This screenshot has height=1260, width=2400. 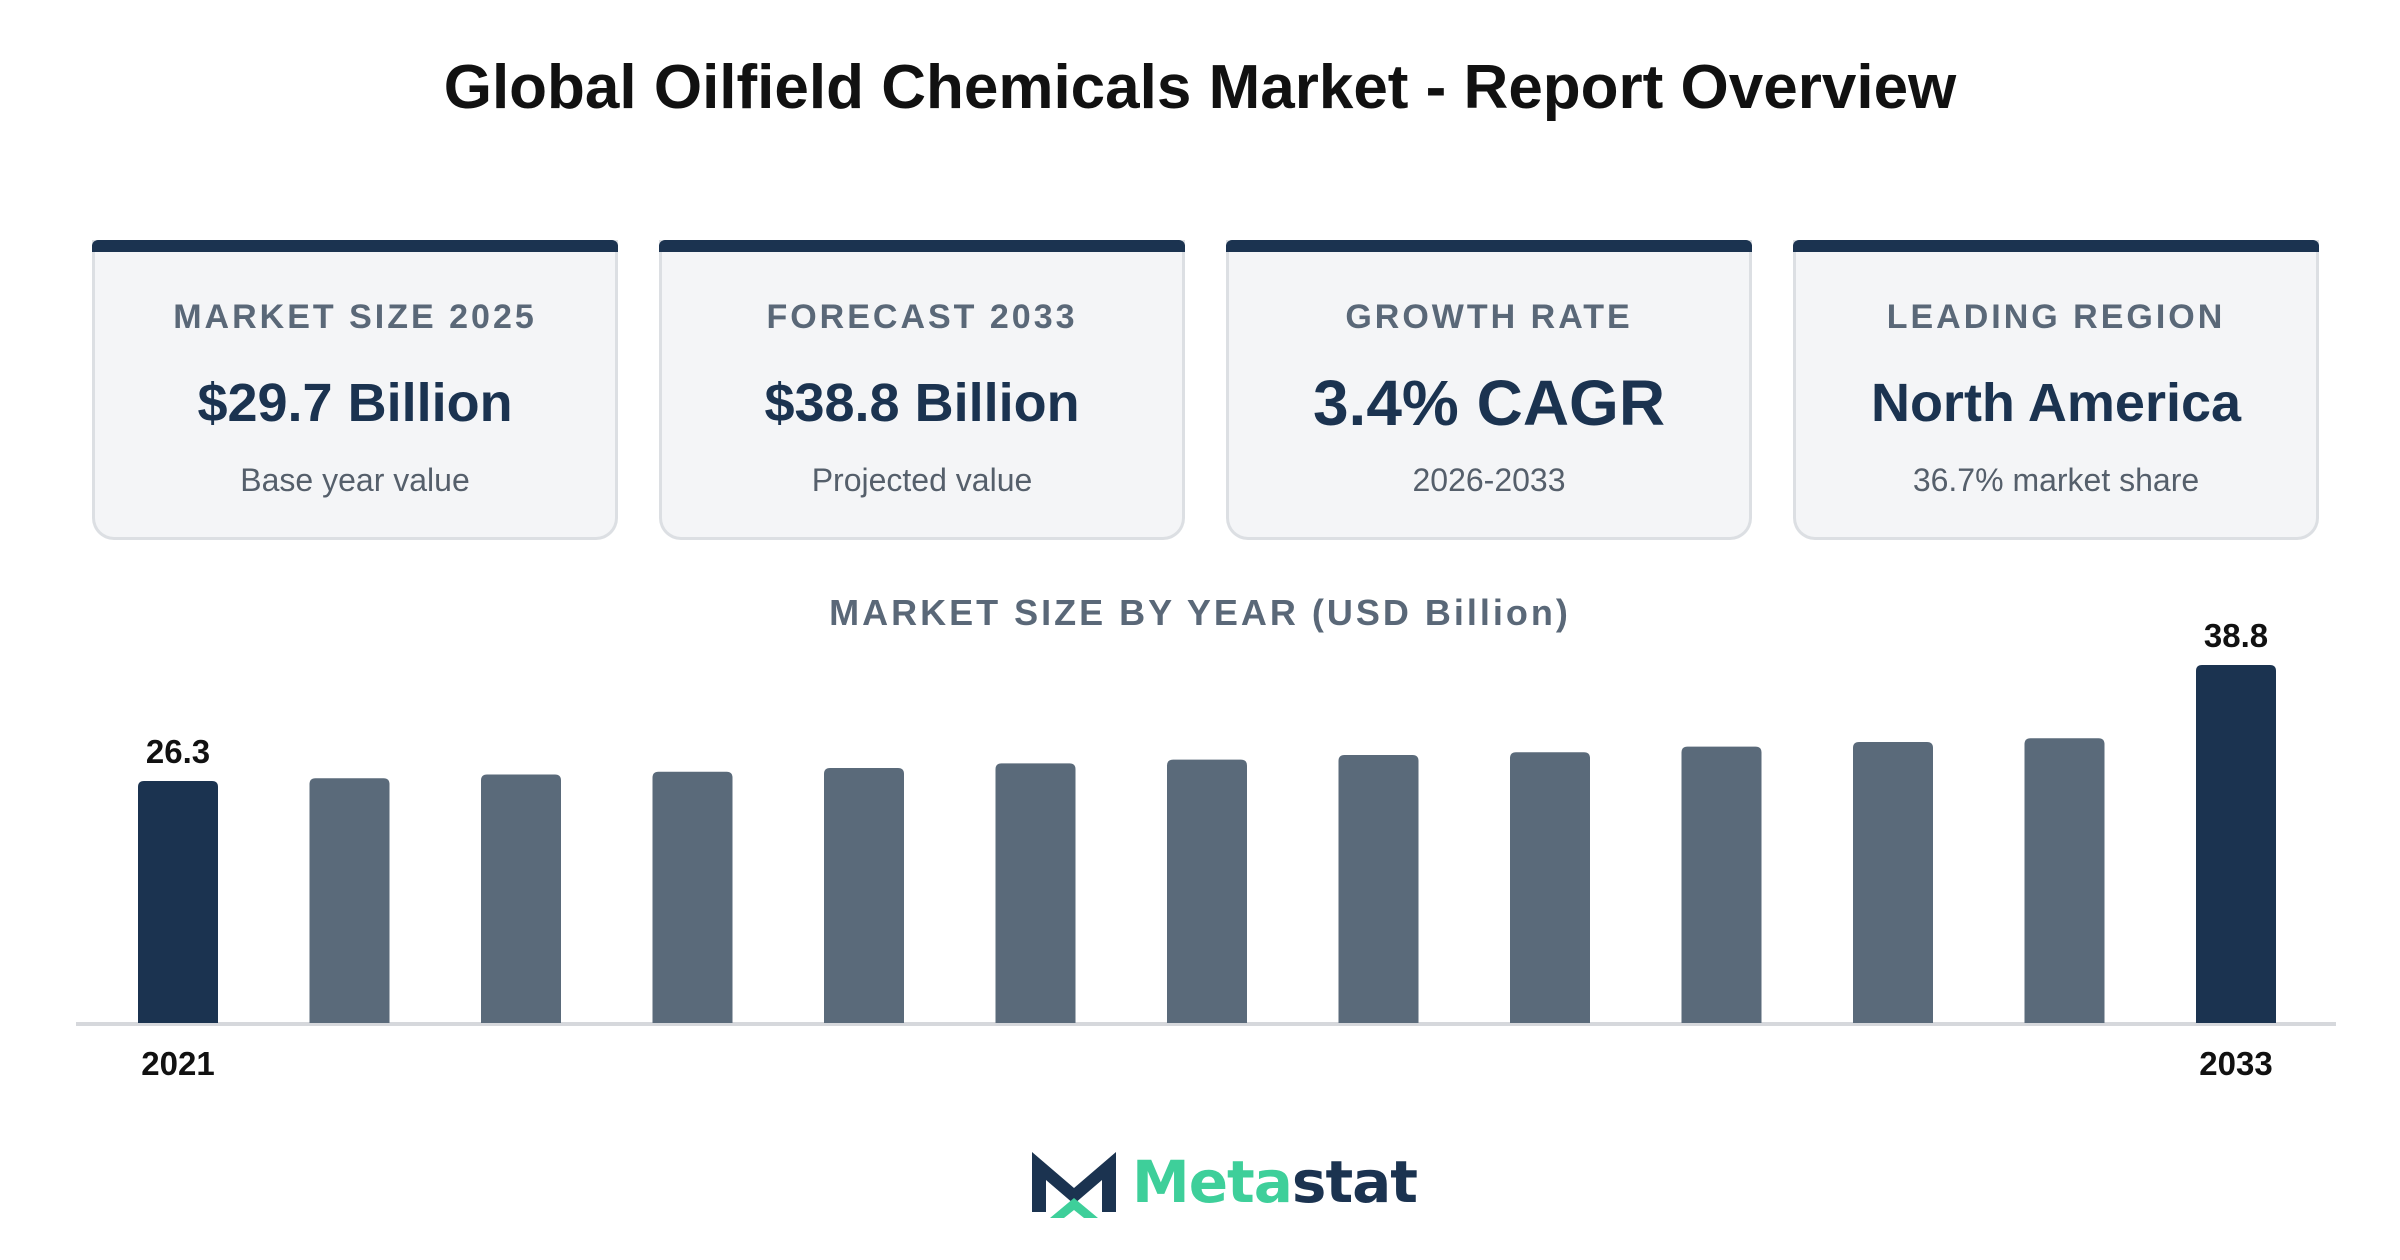 What do you see at coordinates (1200, 612) in the screenshot?
I see `chart-title: MARKET SIZE BY YEAR (USD Billion)` at bounding box center [1200, 612].